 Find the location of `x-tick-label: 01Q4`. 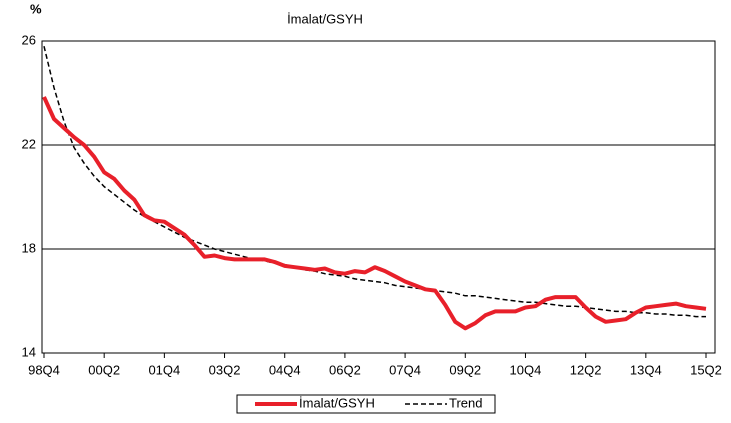

x-tick-label: 01Q4 is located at coordinates (164, 369).